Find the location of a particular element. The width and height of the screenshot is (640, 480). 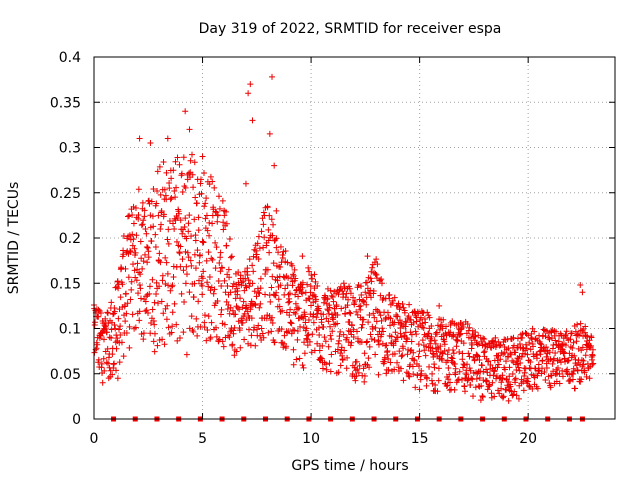

y-tick-label: 0.2 is located at coordinates (70, 239).